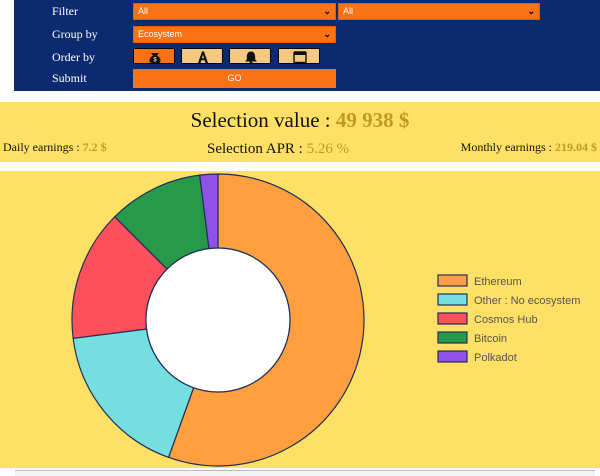 The image size is (600, 476). What do you see at coordinates (234, 34) in the screenshot?
I see `group-by-select: Ecosystem ⌄` at bounding box center [234, 34].